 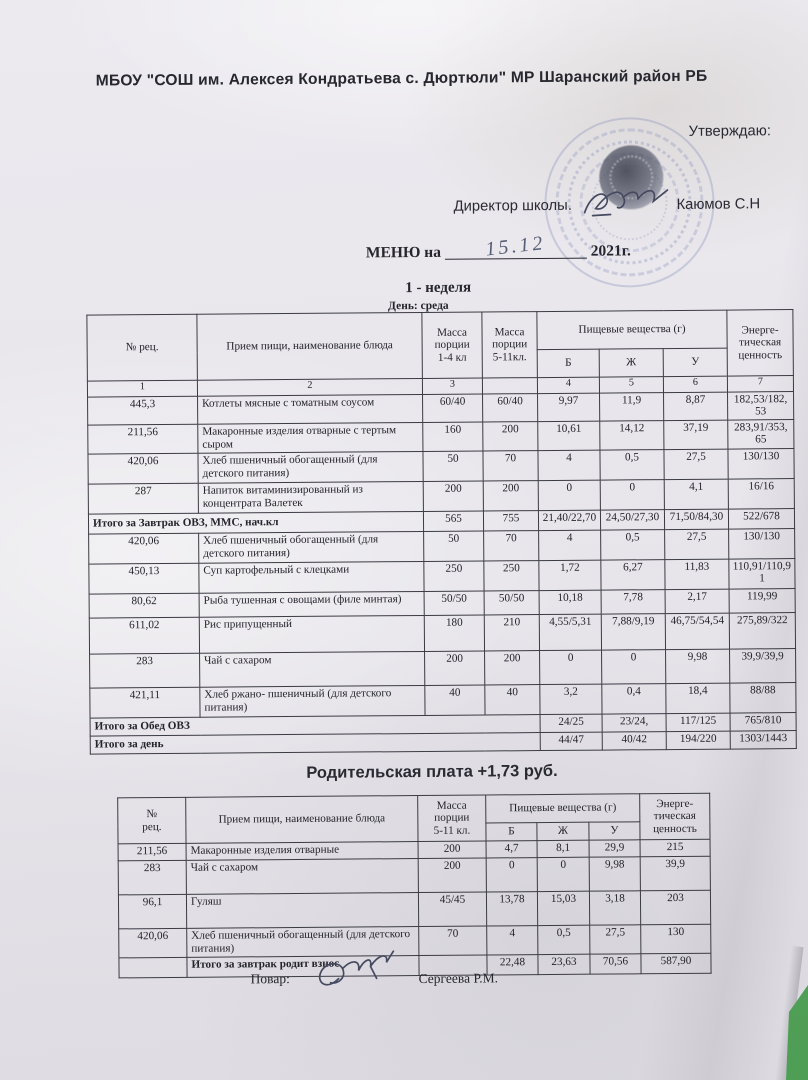 I want to click on menu-table-cell, so click(x=510, y=386).